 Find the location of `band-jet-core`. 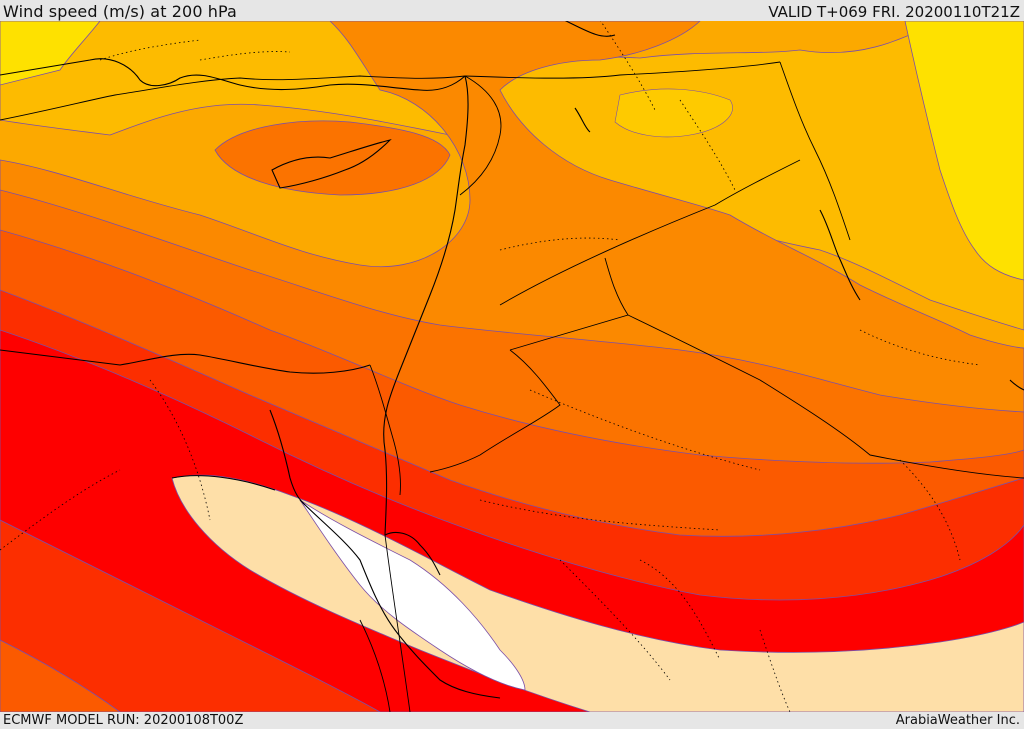

band-jet-core is located at coordinates (412, 595).